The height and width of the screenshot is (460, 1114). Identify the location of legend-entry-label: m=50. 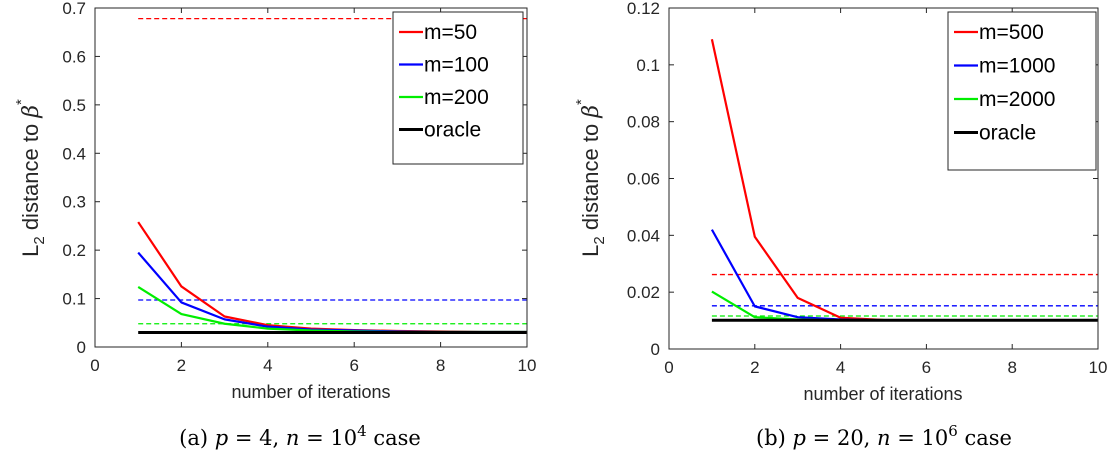
(450, 32).